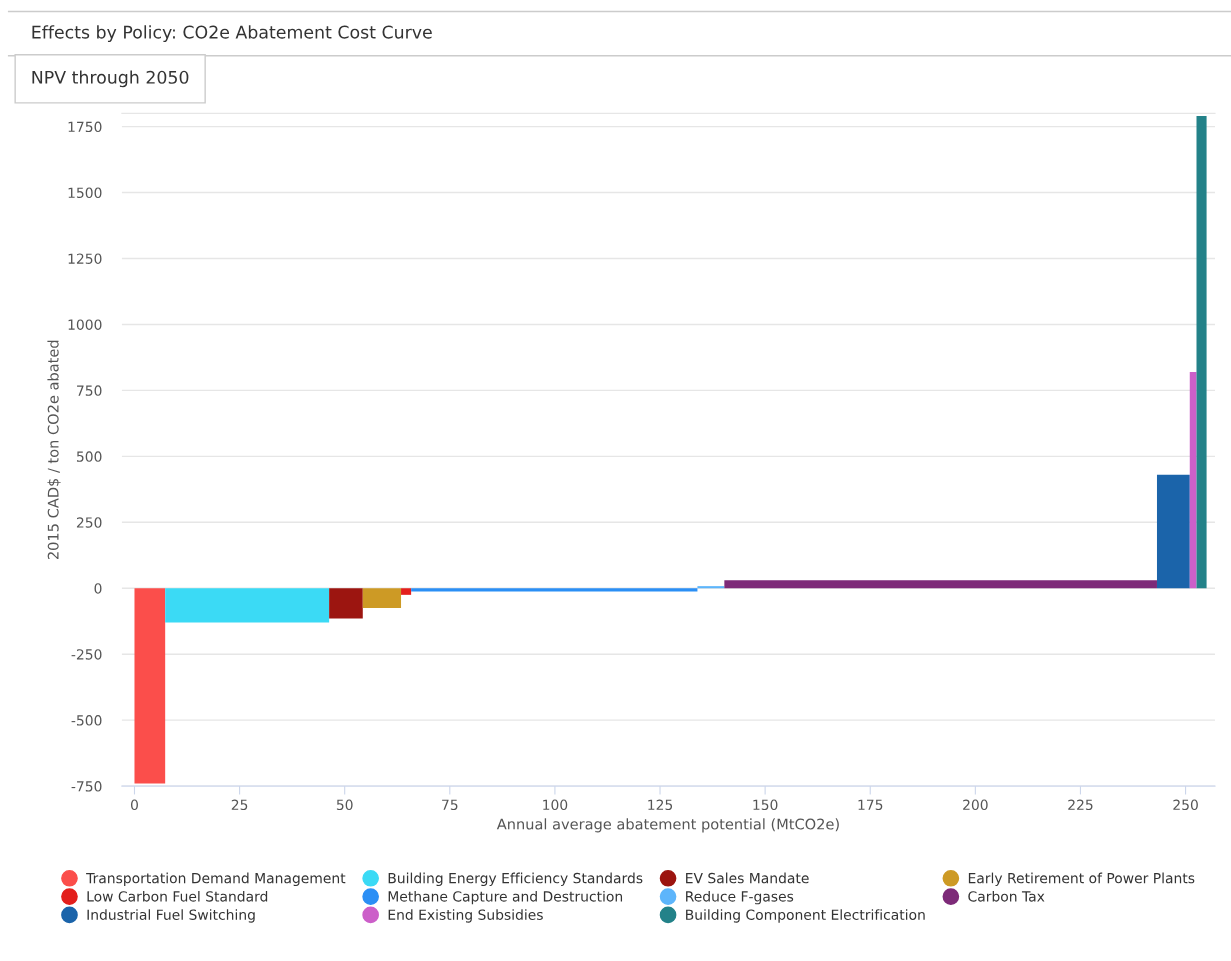 The height and width of the screenshot is (961, 1231). What do you see at coordinates (1080, 805) in the screenshot?
I see `x-tick-label: 225` at bounding box center [1080, 805].